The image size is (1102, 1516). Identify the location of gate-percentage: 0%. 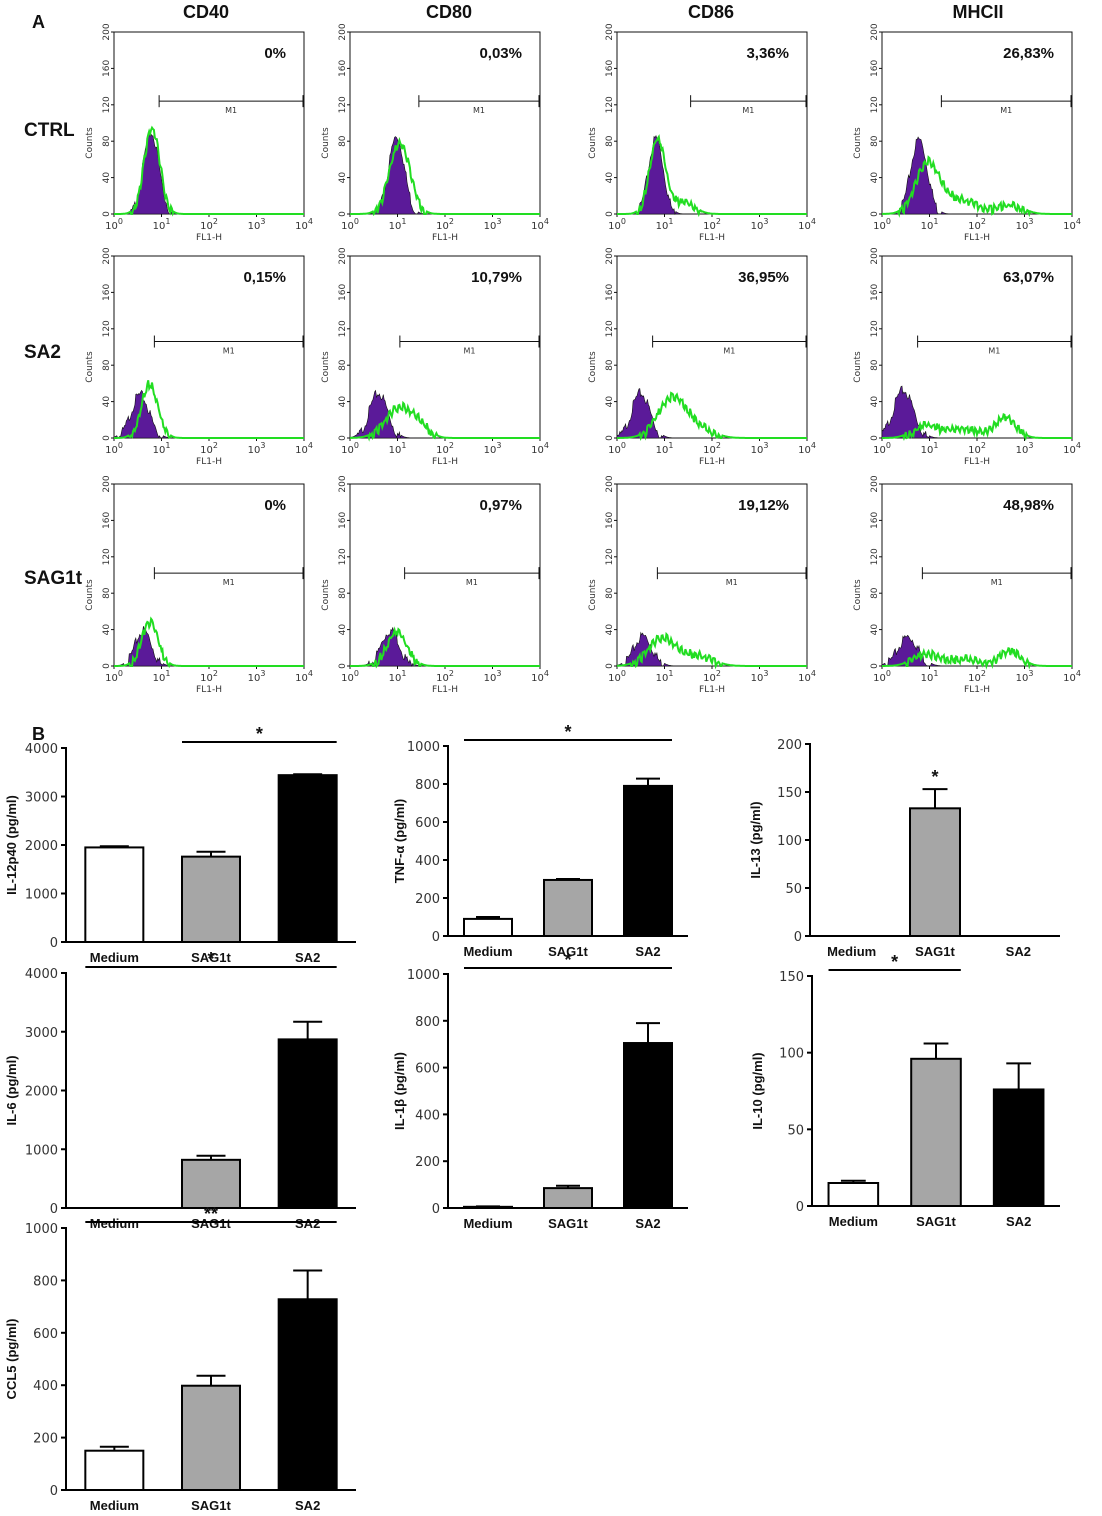
(275, 53).